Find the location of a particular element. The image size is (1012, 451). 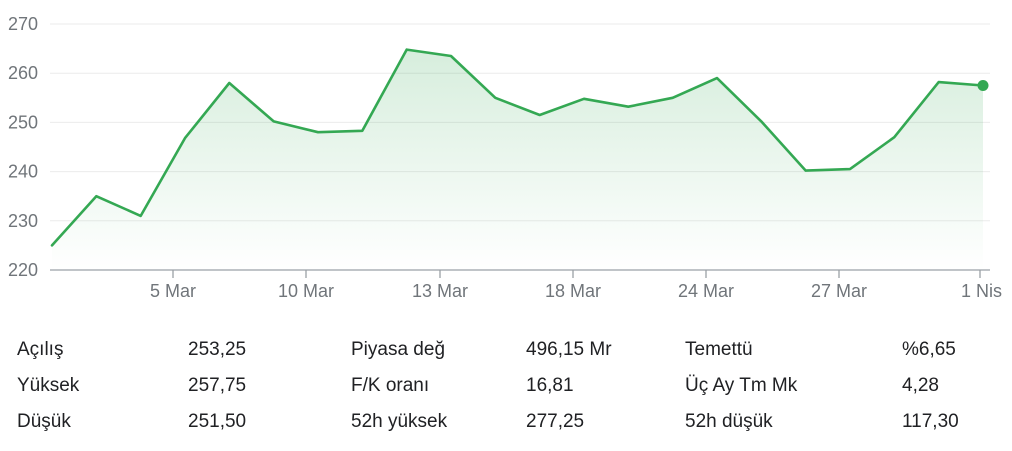

stat-label-dividend: Temettü is located at coordinates (719, 349).